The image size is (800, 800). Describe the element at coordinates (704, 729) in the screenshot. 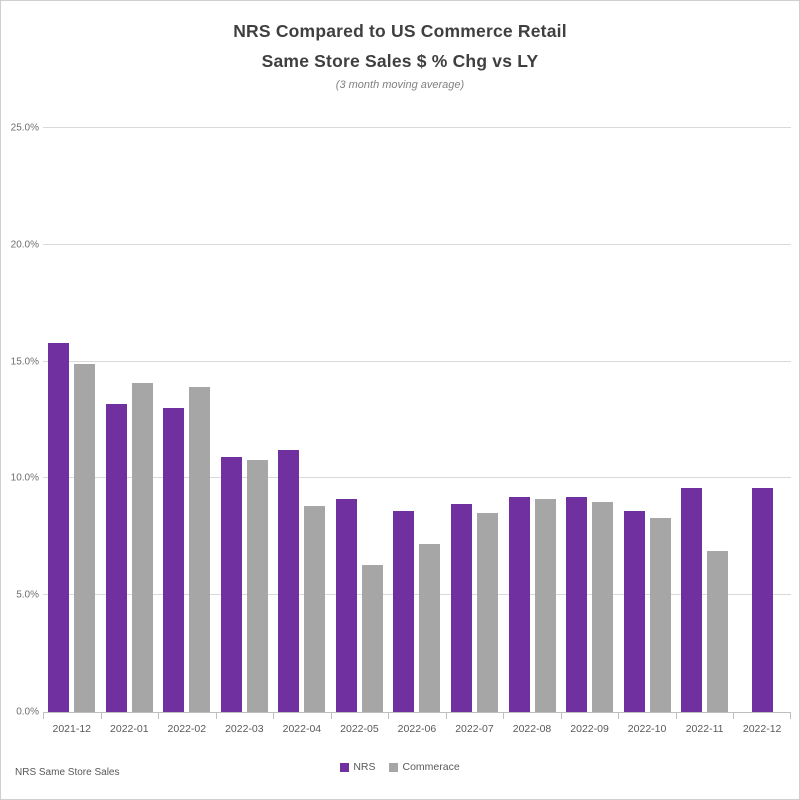

I see `x-tick-label-2022-11: 2022-11` at that location.